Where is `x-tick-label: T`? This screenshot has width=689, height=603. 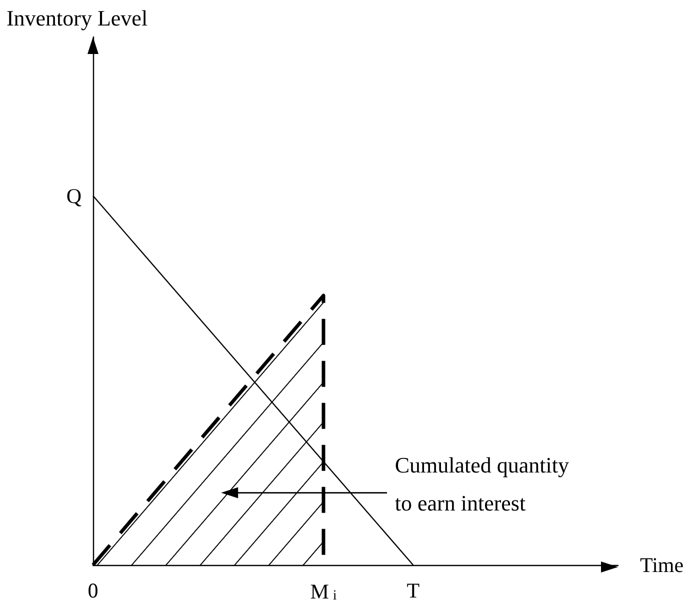
x-tick-label: T is located at coordinates (413, 590).